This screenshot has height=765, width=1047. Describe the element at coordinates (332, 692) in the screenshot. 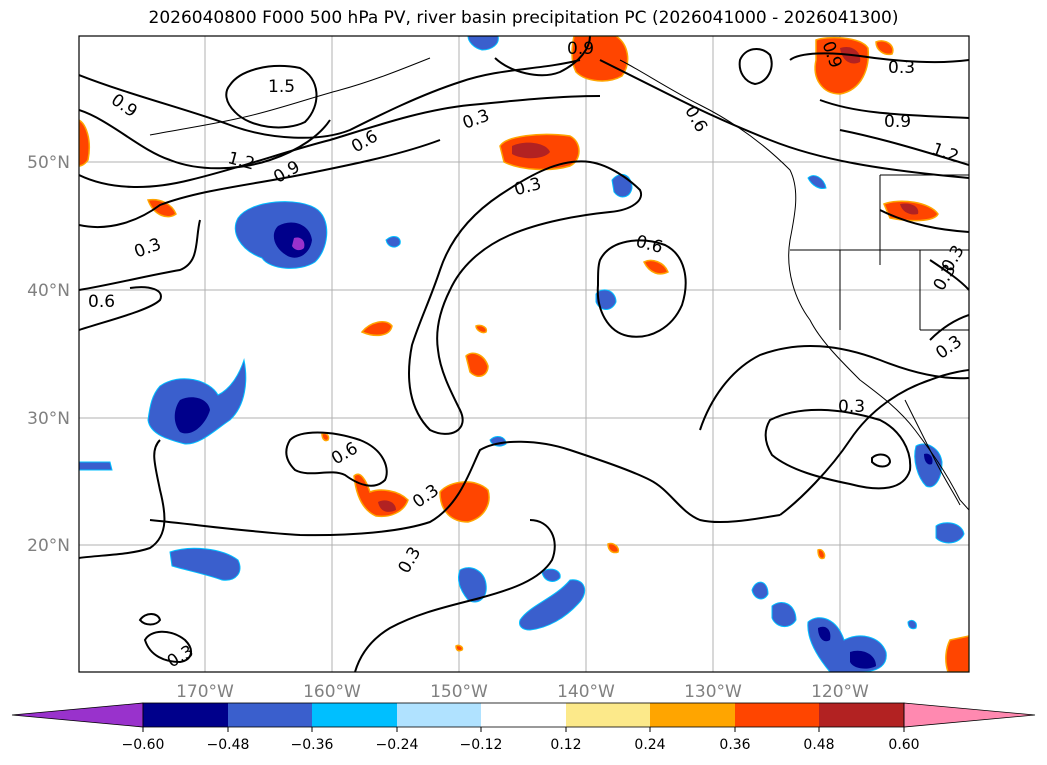

I see `lon-label-160w: 160°W` at that location.